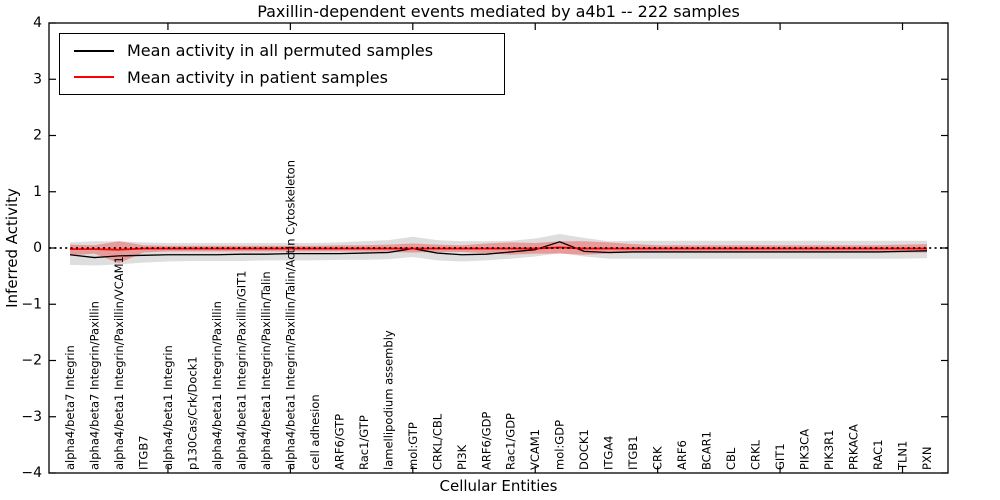  I want to click on x-tick-label: ITGB1, so click(633, 452).